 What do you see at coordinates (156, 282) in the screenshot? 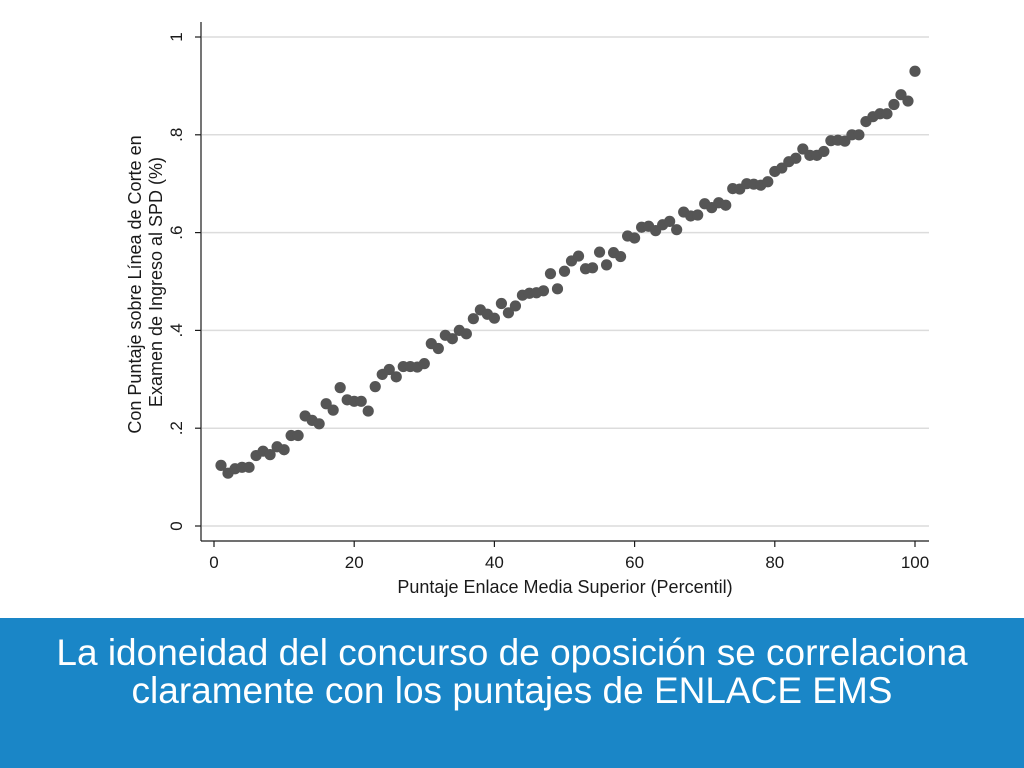
I see `y-axis-title-line-2: Examen de Ingreso al SPD (%)` at bounding box center [156, 282].